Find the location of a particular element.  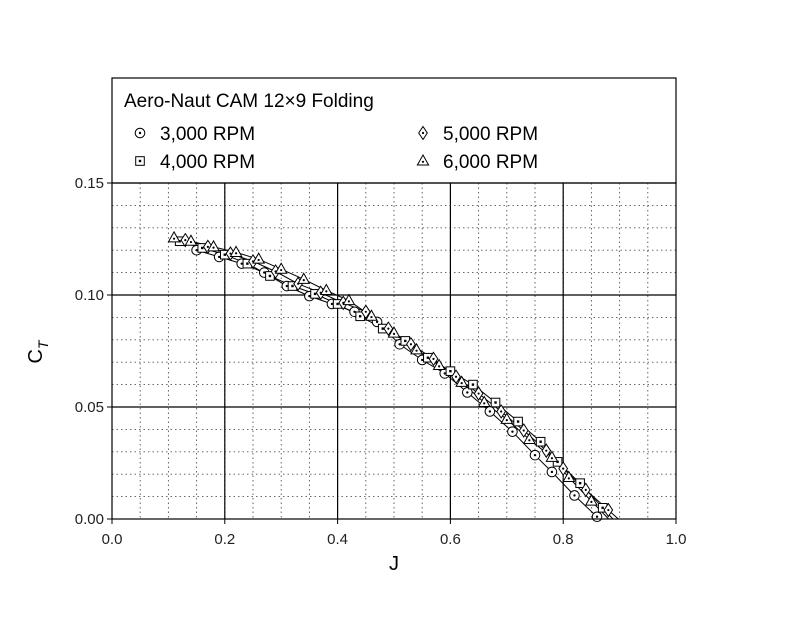

y-axis-ticks: 0.00 0.05 0.10 0.15 is located at coordinates (93, 351).